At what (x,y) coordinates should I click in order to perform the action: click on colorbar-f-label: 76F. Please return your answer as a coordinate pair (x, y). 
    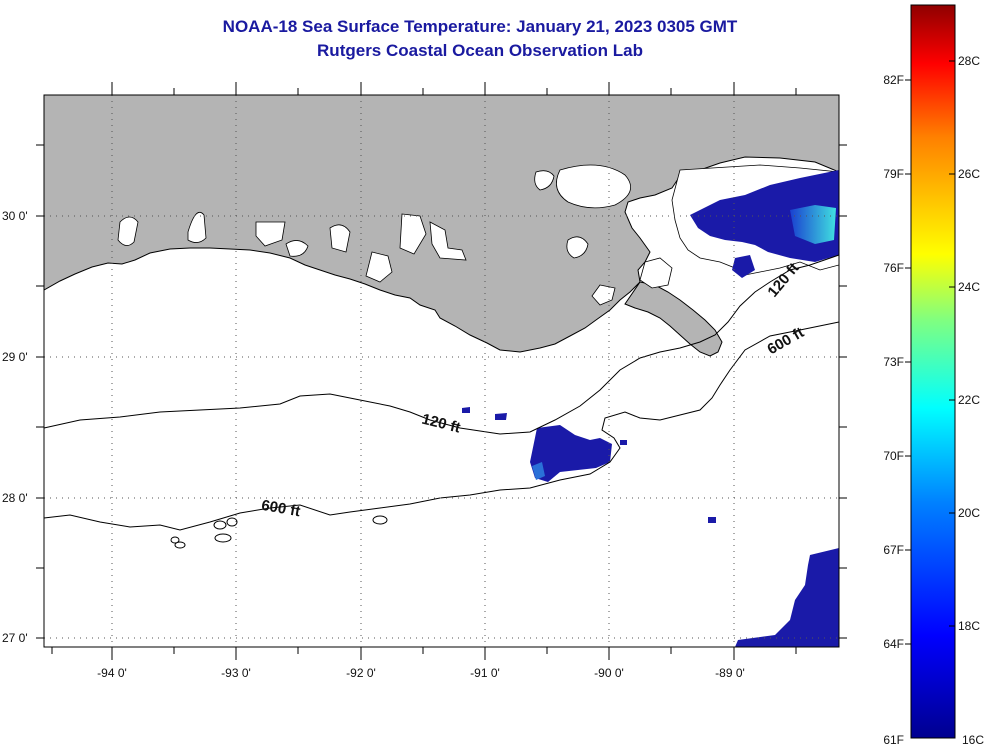
    Looking at the image, I should click on (893, 268).